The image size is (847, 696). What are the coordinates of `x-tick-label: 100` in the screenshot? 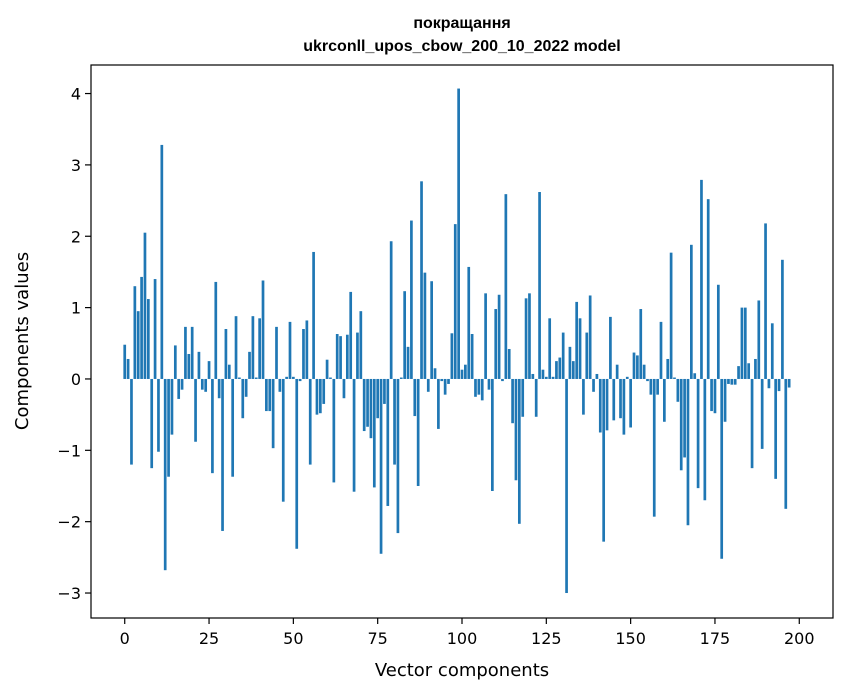 It's located at (462, 638).